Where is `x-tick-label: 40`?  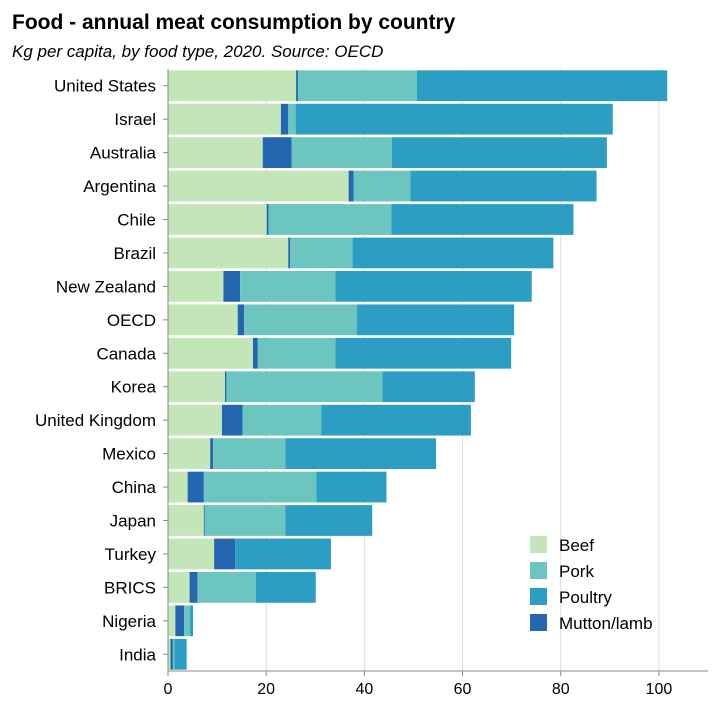
x-tick-label: 40 is located at coordinates (364, 689).